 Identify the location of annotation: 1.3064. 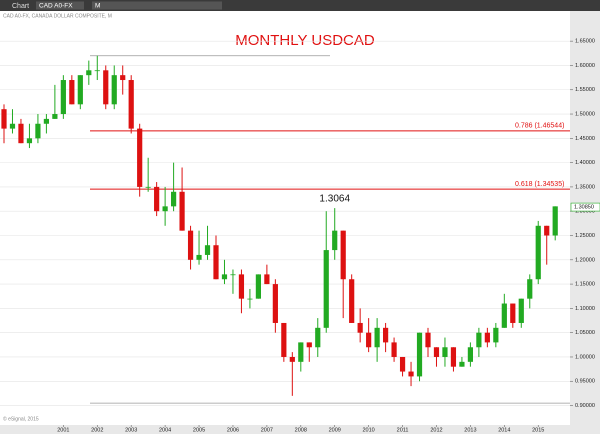
(334, 199).